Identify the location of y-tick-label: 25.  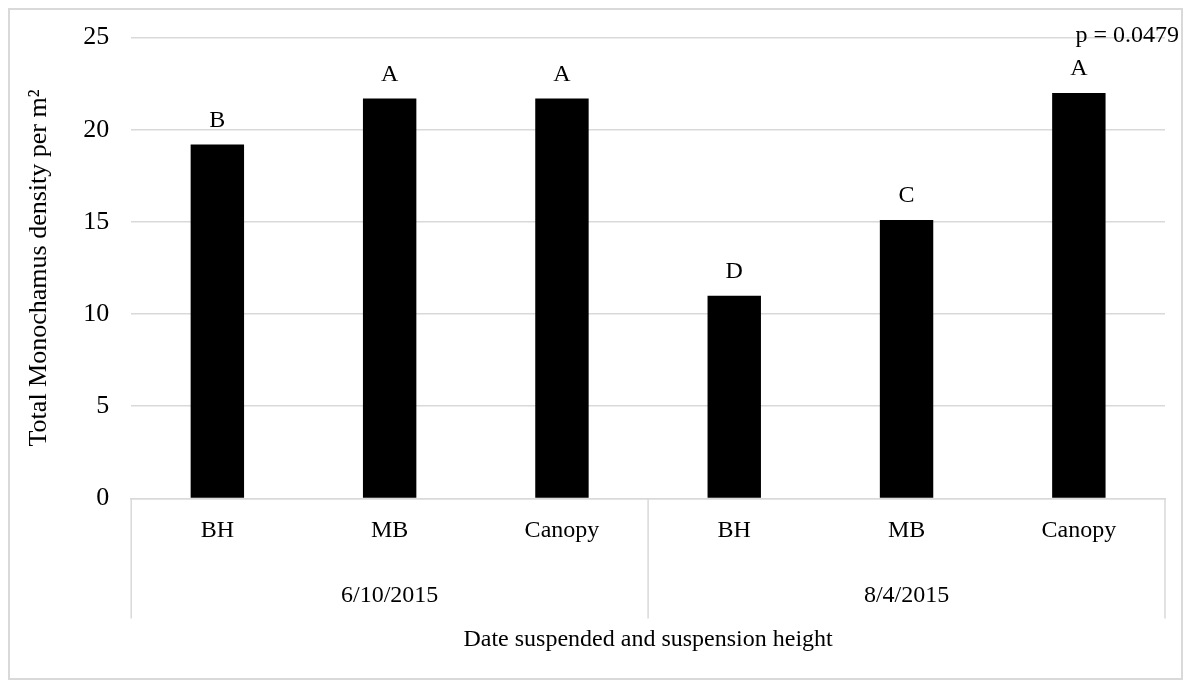
(96, 36).